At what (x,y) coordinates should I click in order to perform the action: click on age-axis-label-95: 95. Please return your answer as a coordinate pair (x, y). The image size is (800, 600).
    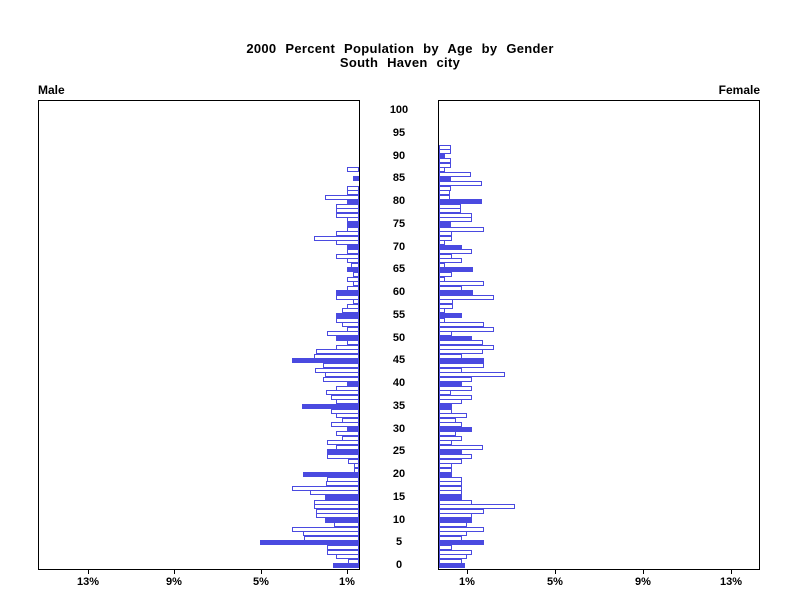
    Looking at the image, I should click on (399, 132).